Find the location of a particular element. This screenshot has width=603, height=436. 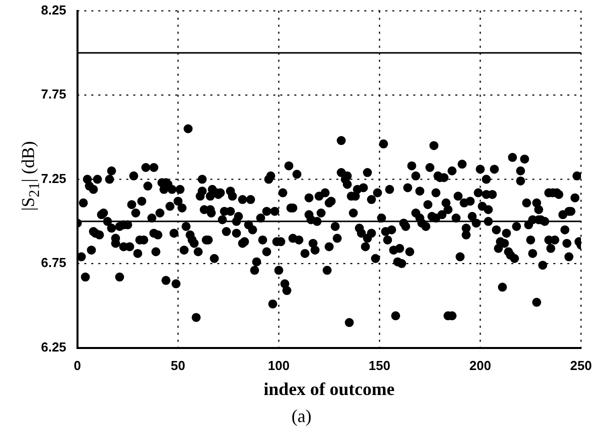

y-tick-label: 7.25 is located at coordinates (53, 178).